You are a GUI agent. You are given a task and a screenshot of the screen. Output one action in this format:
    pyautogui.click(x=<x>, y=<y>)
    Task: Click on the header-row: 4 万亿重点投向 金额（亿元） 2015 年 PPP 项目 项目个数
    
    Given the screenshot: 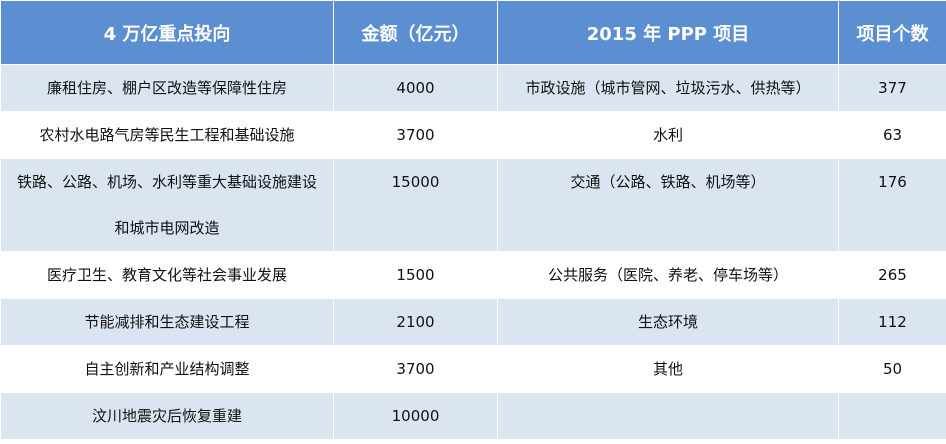 What is the action you would take?
    pyautogui.click(x=473, y=32)
    